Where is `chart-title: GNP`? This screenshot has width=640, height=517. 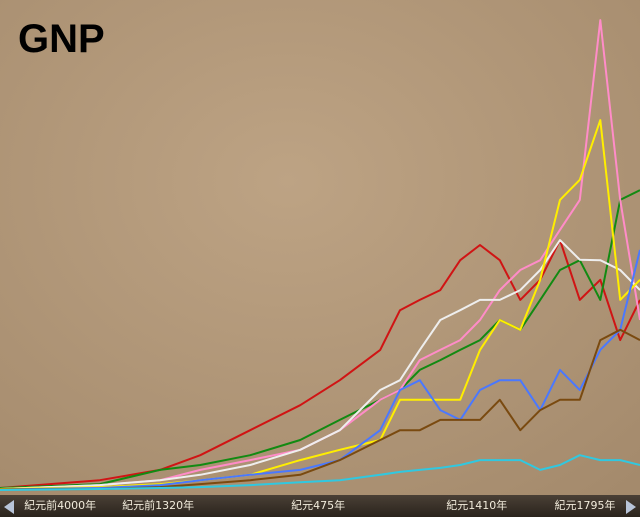
chart-title: GNP is located at coordinates (61, 39).